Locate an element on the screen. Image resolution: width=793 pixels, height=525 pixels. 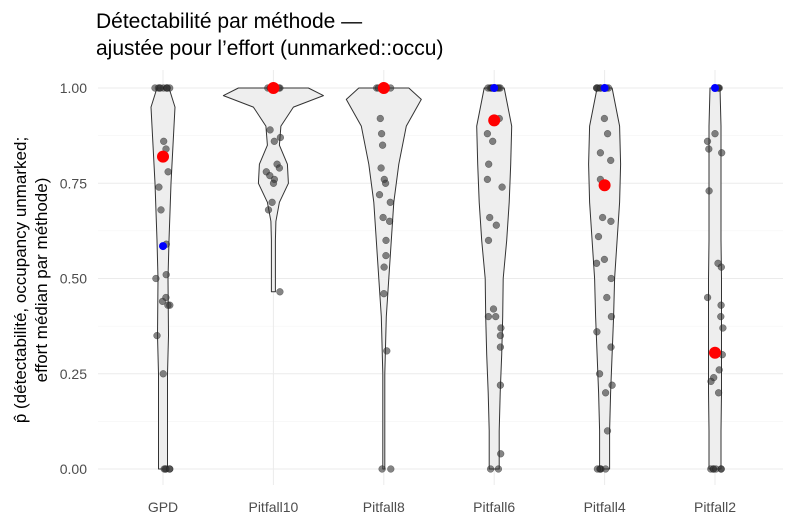
y-axis-ticks: 0.00 0.25 0.50 0.75 1.00 is located at coordinates (73, 278).